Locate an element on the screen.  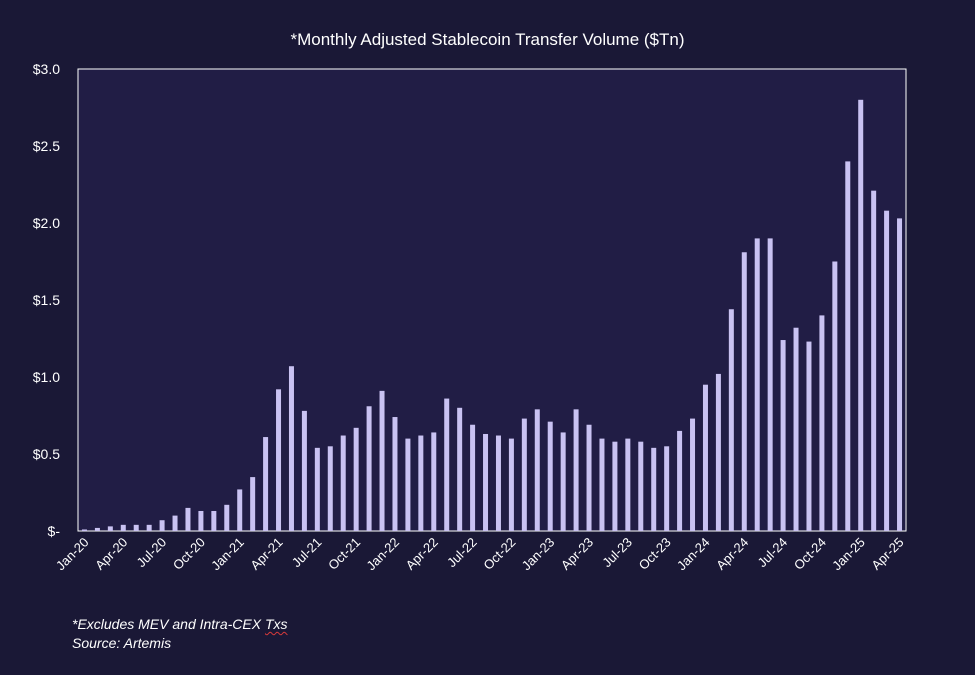
x-tick-label: Oct-23 is located at coordinates (655, 554).